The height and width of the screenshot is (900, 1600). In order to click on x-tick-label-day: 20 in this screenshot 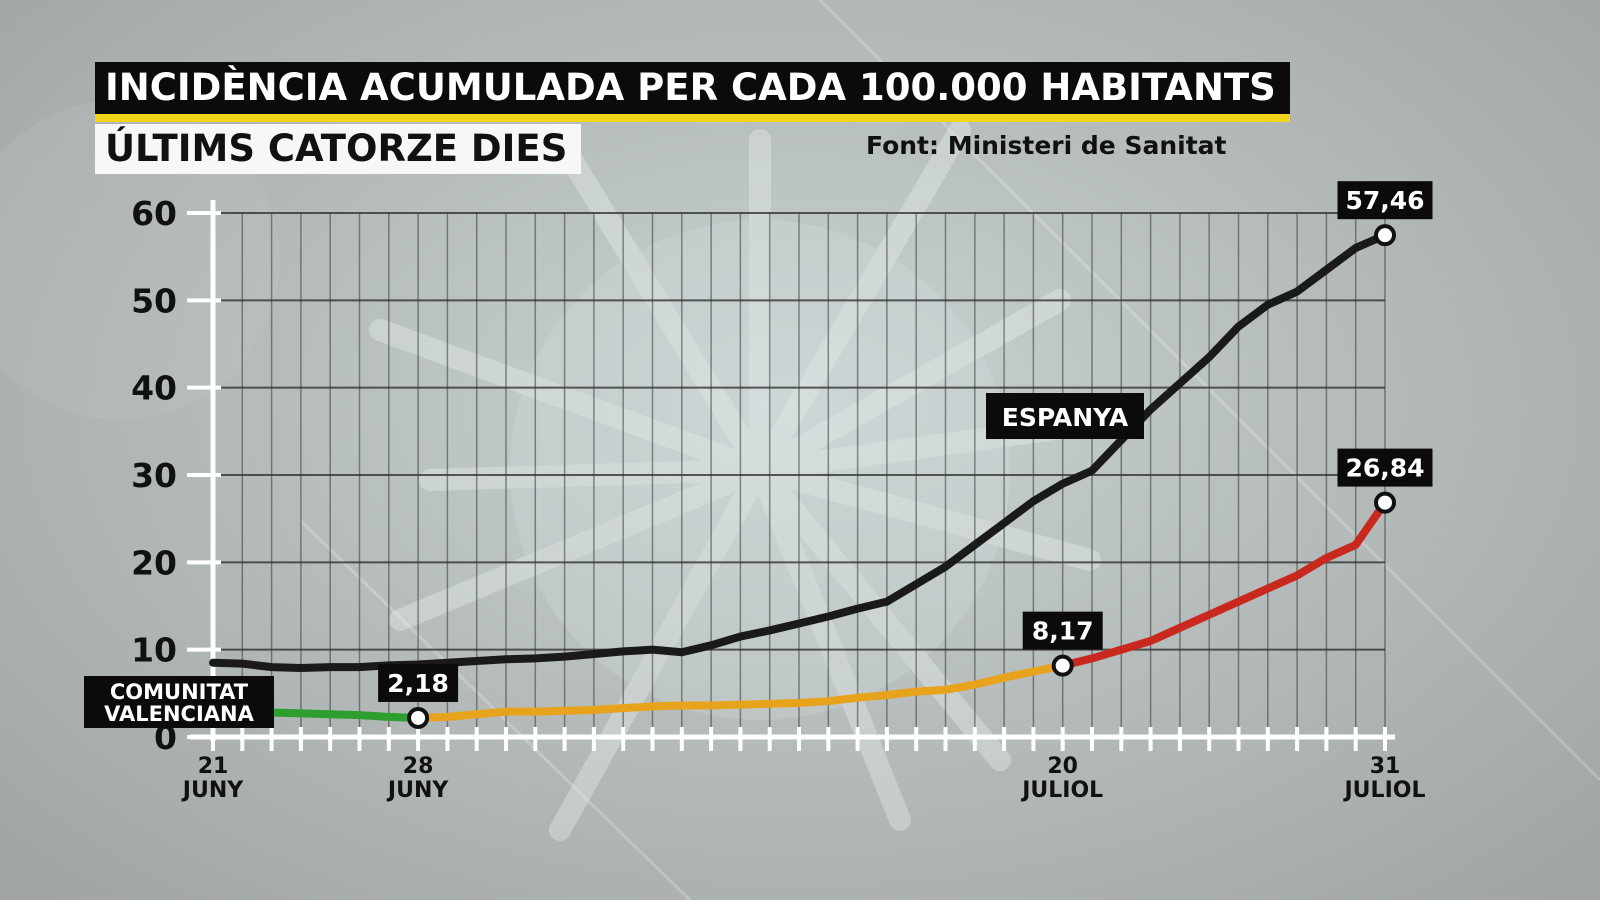, I will do `click(1062, 766)`.